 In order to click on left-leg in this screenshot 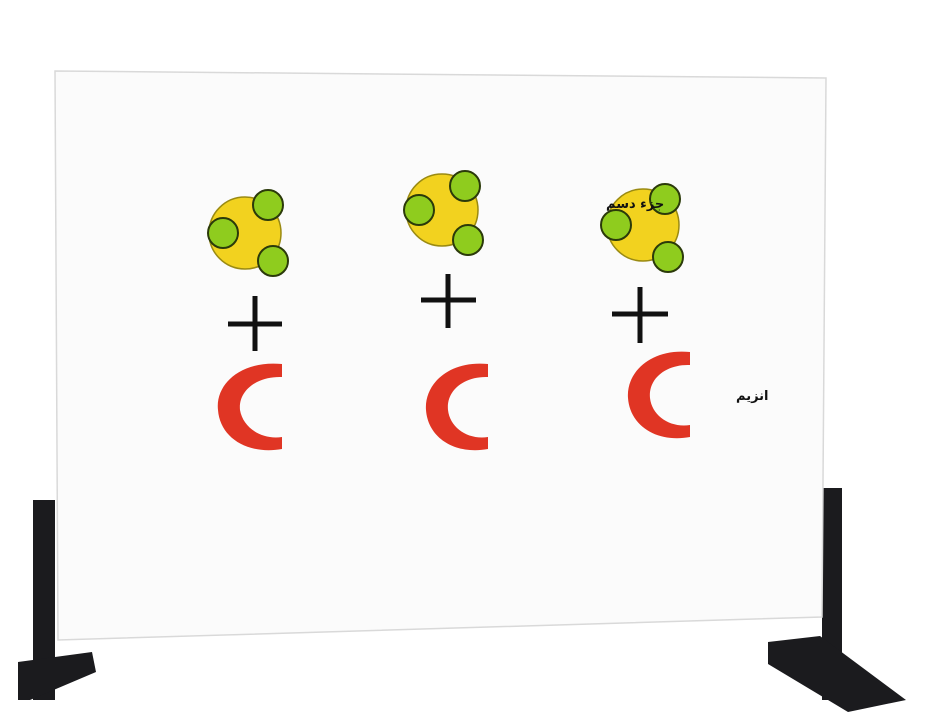, I will do `click(44, 600)`.